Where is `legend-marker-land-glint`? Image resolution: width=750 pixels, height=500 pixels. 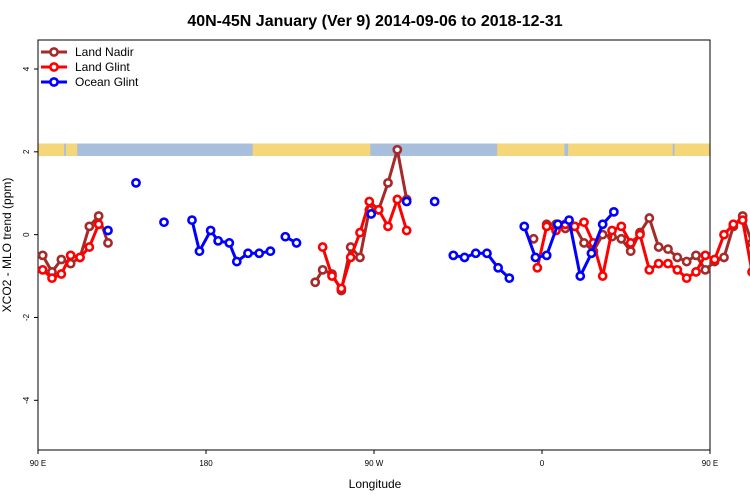 legend-marker-land-glint is located at coordinates (54, 67).